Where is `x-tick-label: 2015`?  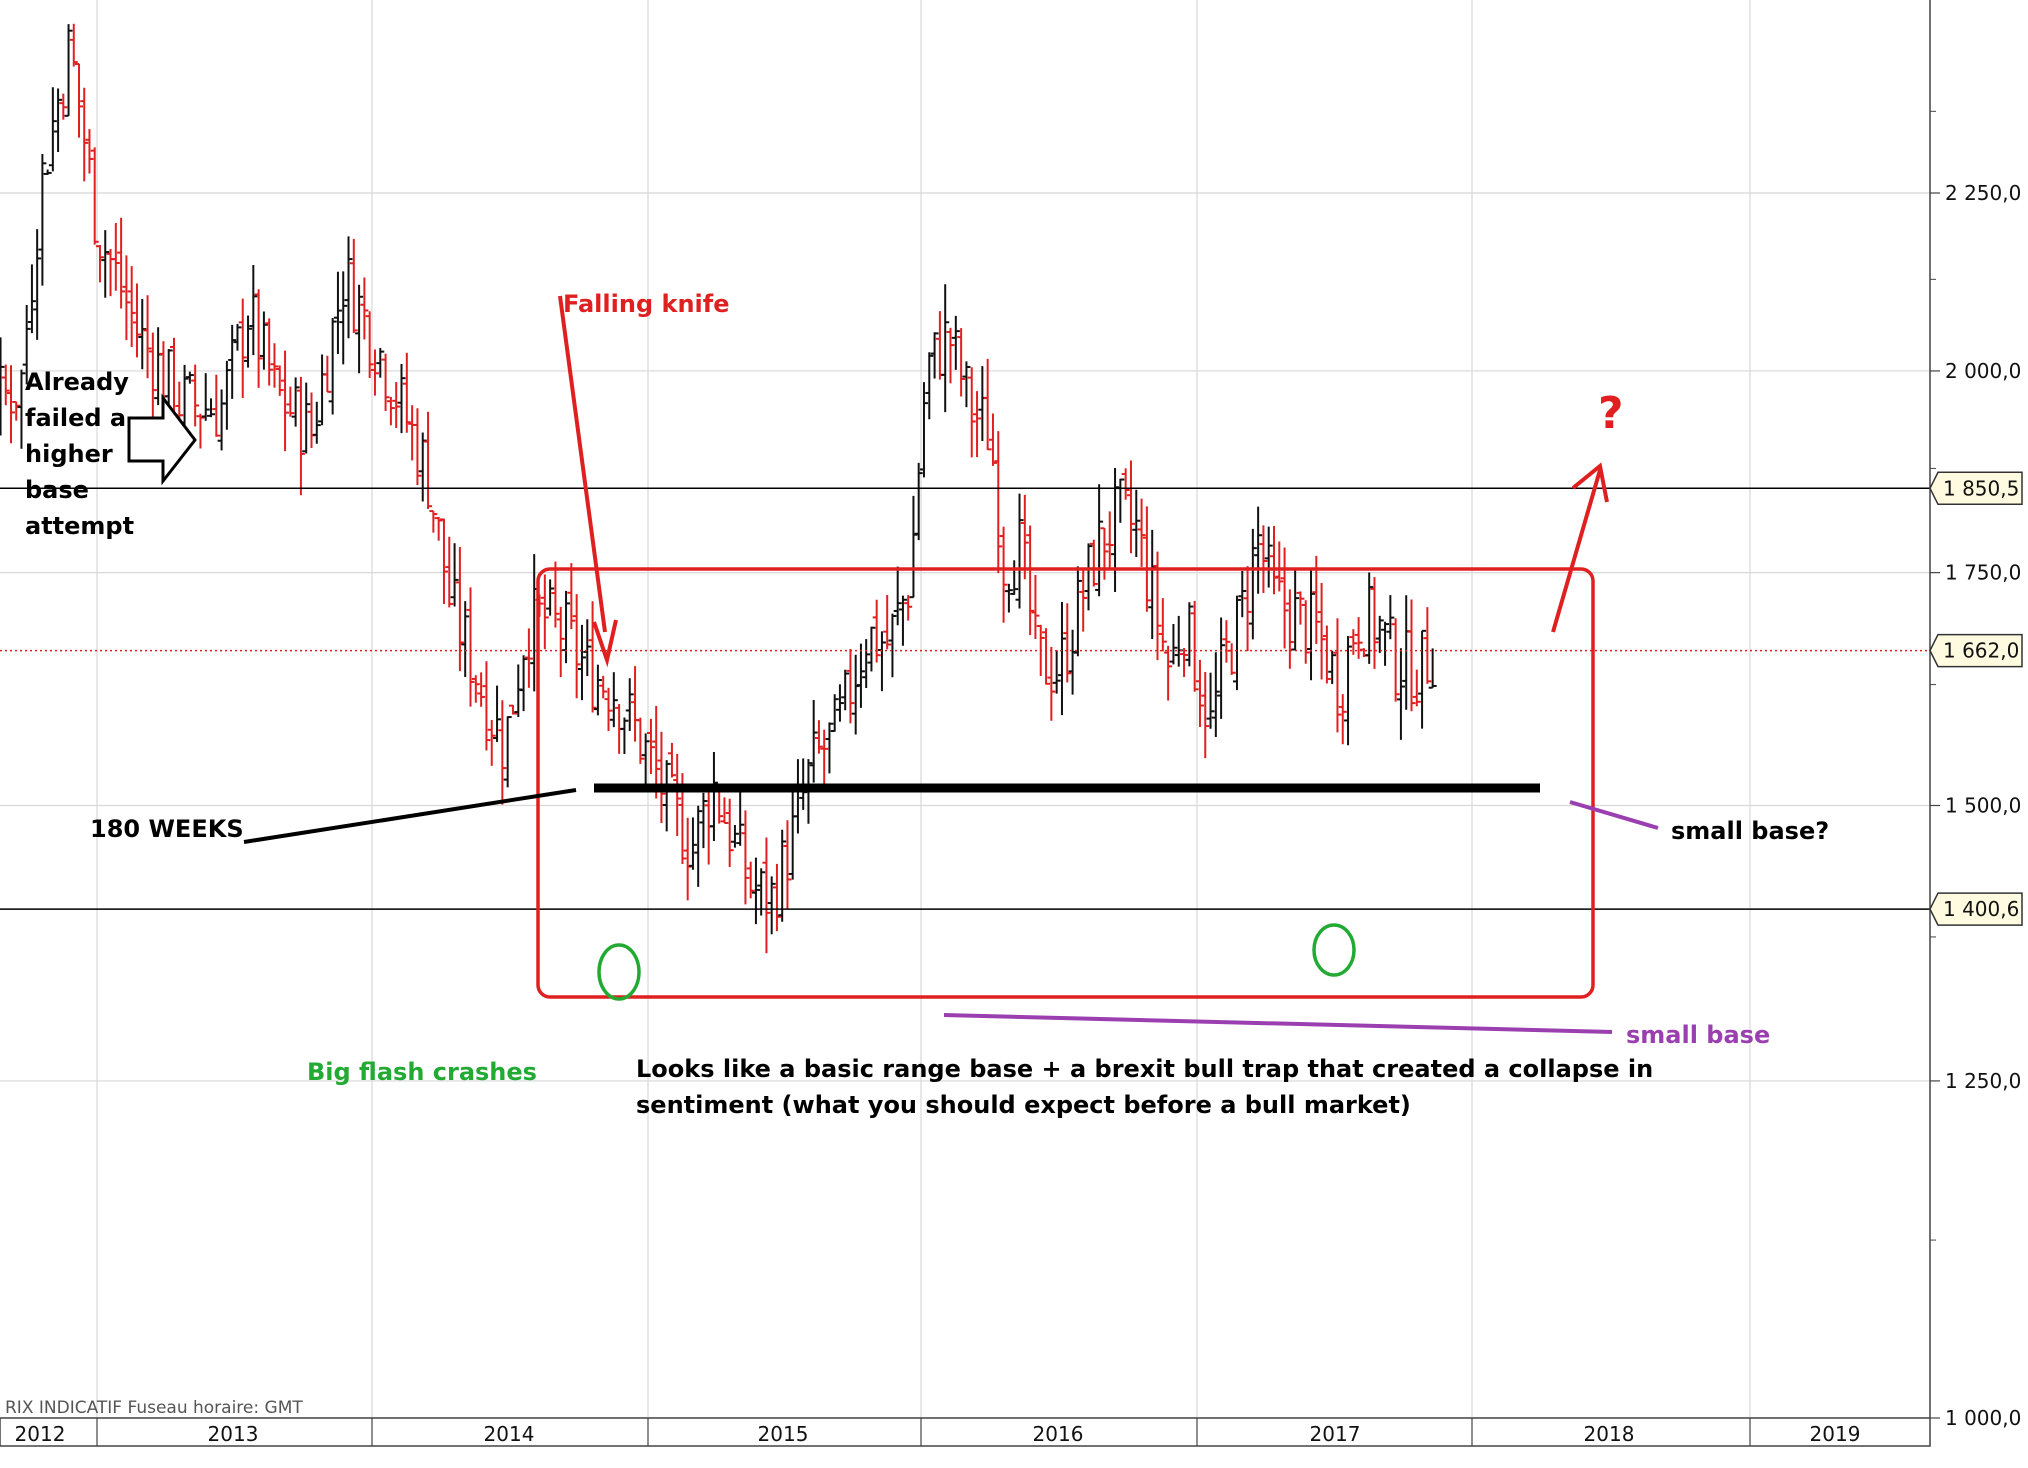 x-tick-label: 2015 is located at coordinates (783, 1434).